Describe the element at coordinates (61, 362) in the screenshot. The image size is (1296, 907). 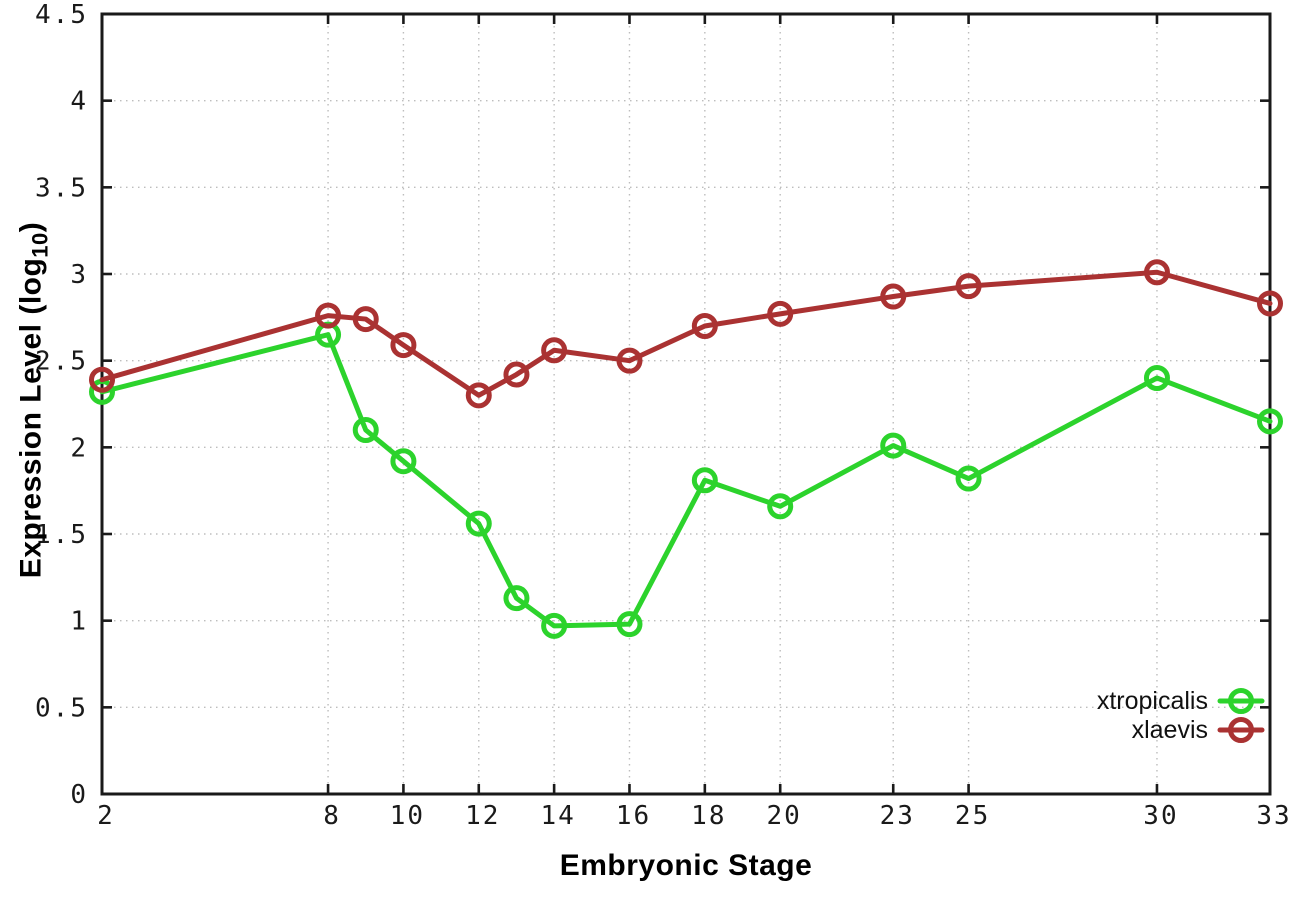
I see `y-tick-label: 2.5` at that location.